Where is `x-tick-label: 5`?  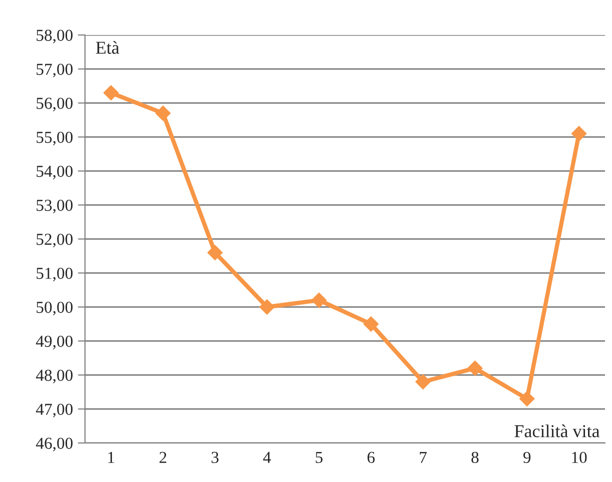
x-tick-label: 5 is located at coordinates (319, 458).